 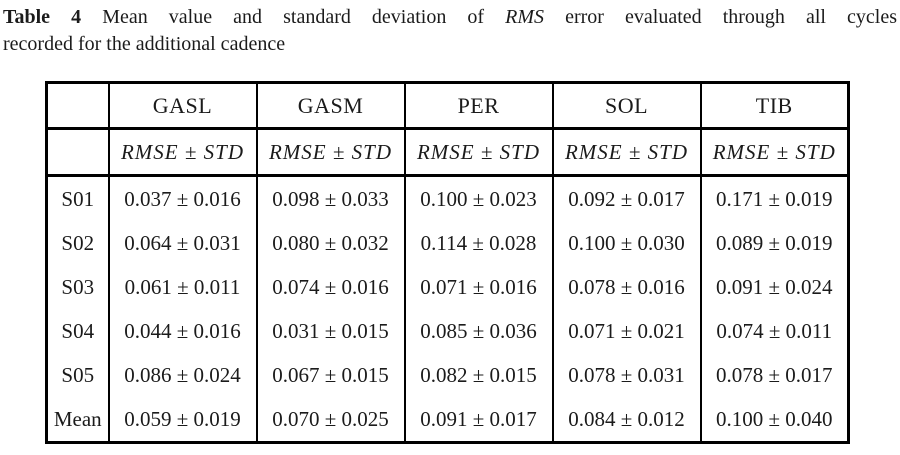 What do you see at coordinates (330, 287) in the screenshot?
I see `value-cell: 0.074 ± 0.016` at bounding box center [330, 287].